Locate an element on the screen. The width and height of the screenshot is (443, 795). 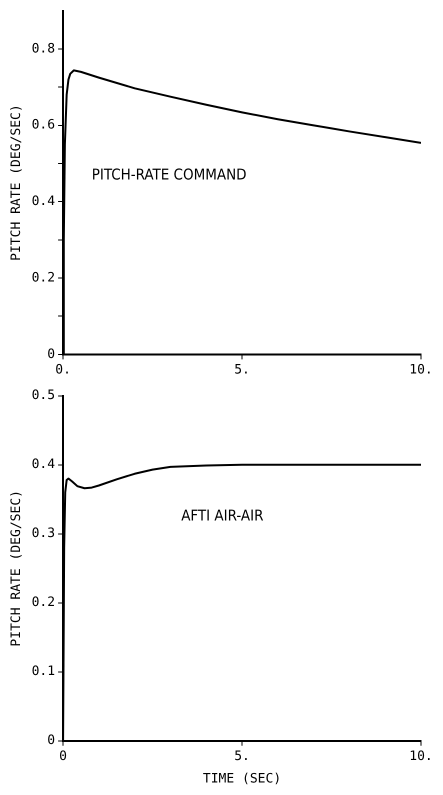
y-tick-label: 0.1 is located at coordinates (44, 672).